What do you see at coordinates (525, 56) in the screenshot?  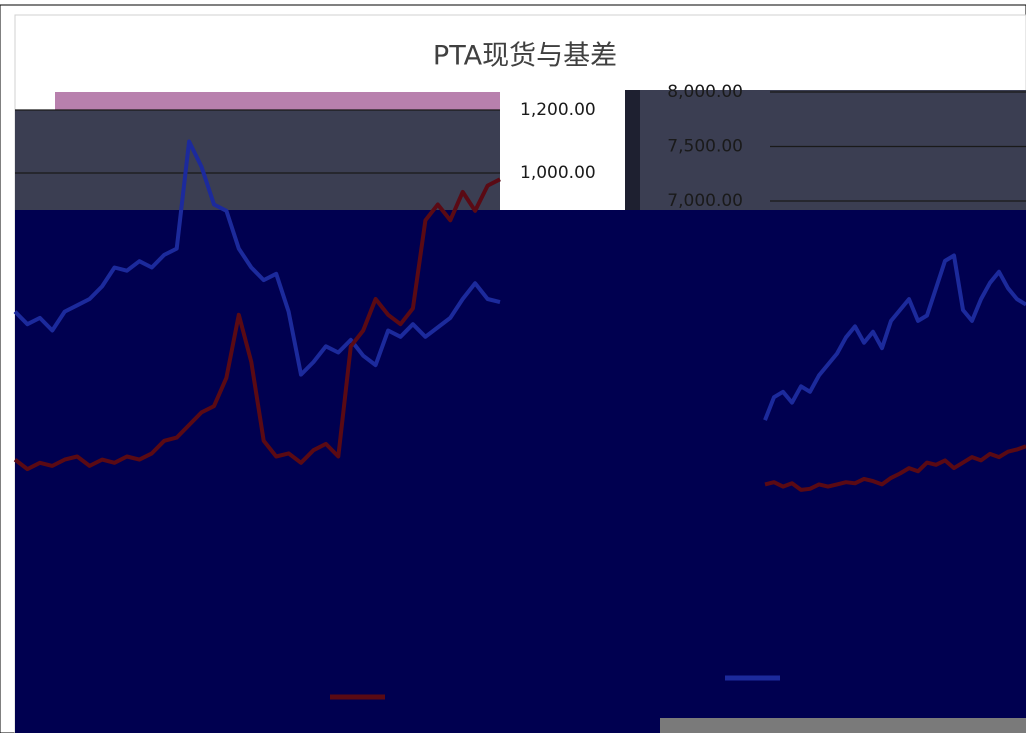 I see `chart-title: PTA现货与基差` at bounding box center [525, 56].